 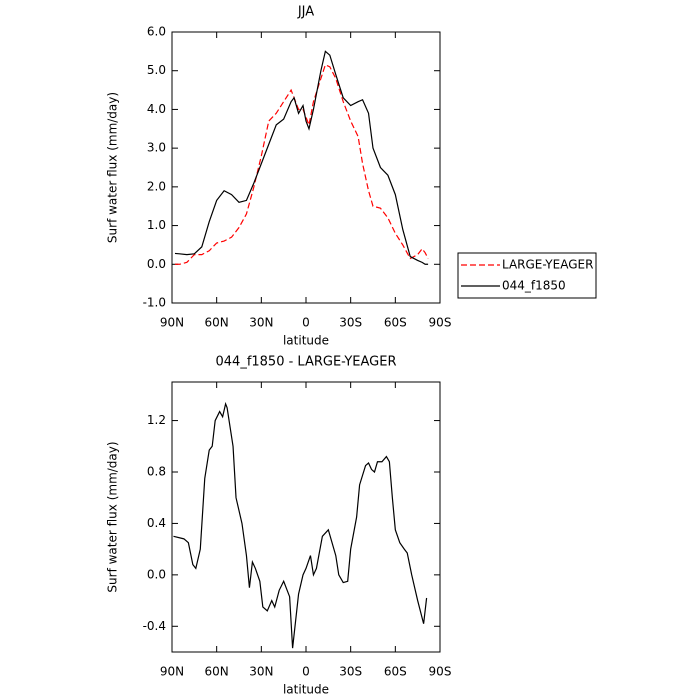 What do you see at coordinates (156, 186) in the screenshot?
I see `y-tick-label: 2.0` at bounding box center [156, 186].